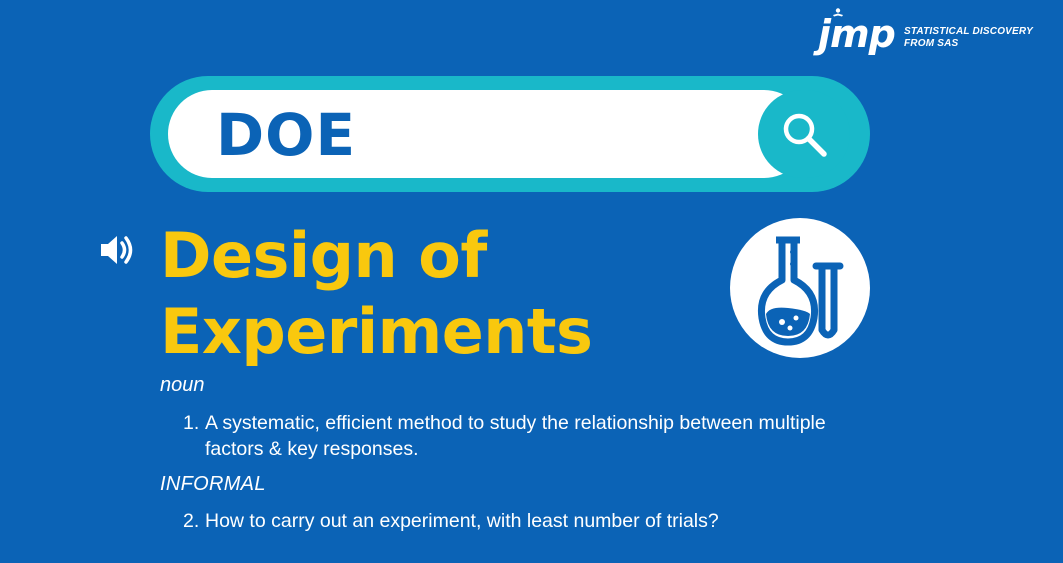 This screenshot has width=1063, height=563. What do you see at coordinates (838, 12) in the screenshot?
I see `logo-figure-icon` at bounding box center [838, 12].